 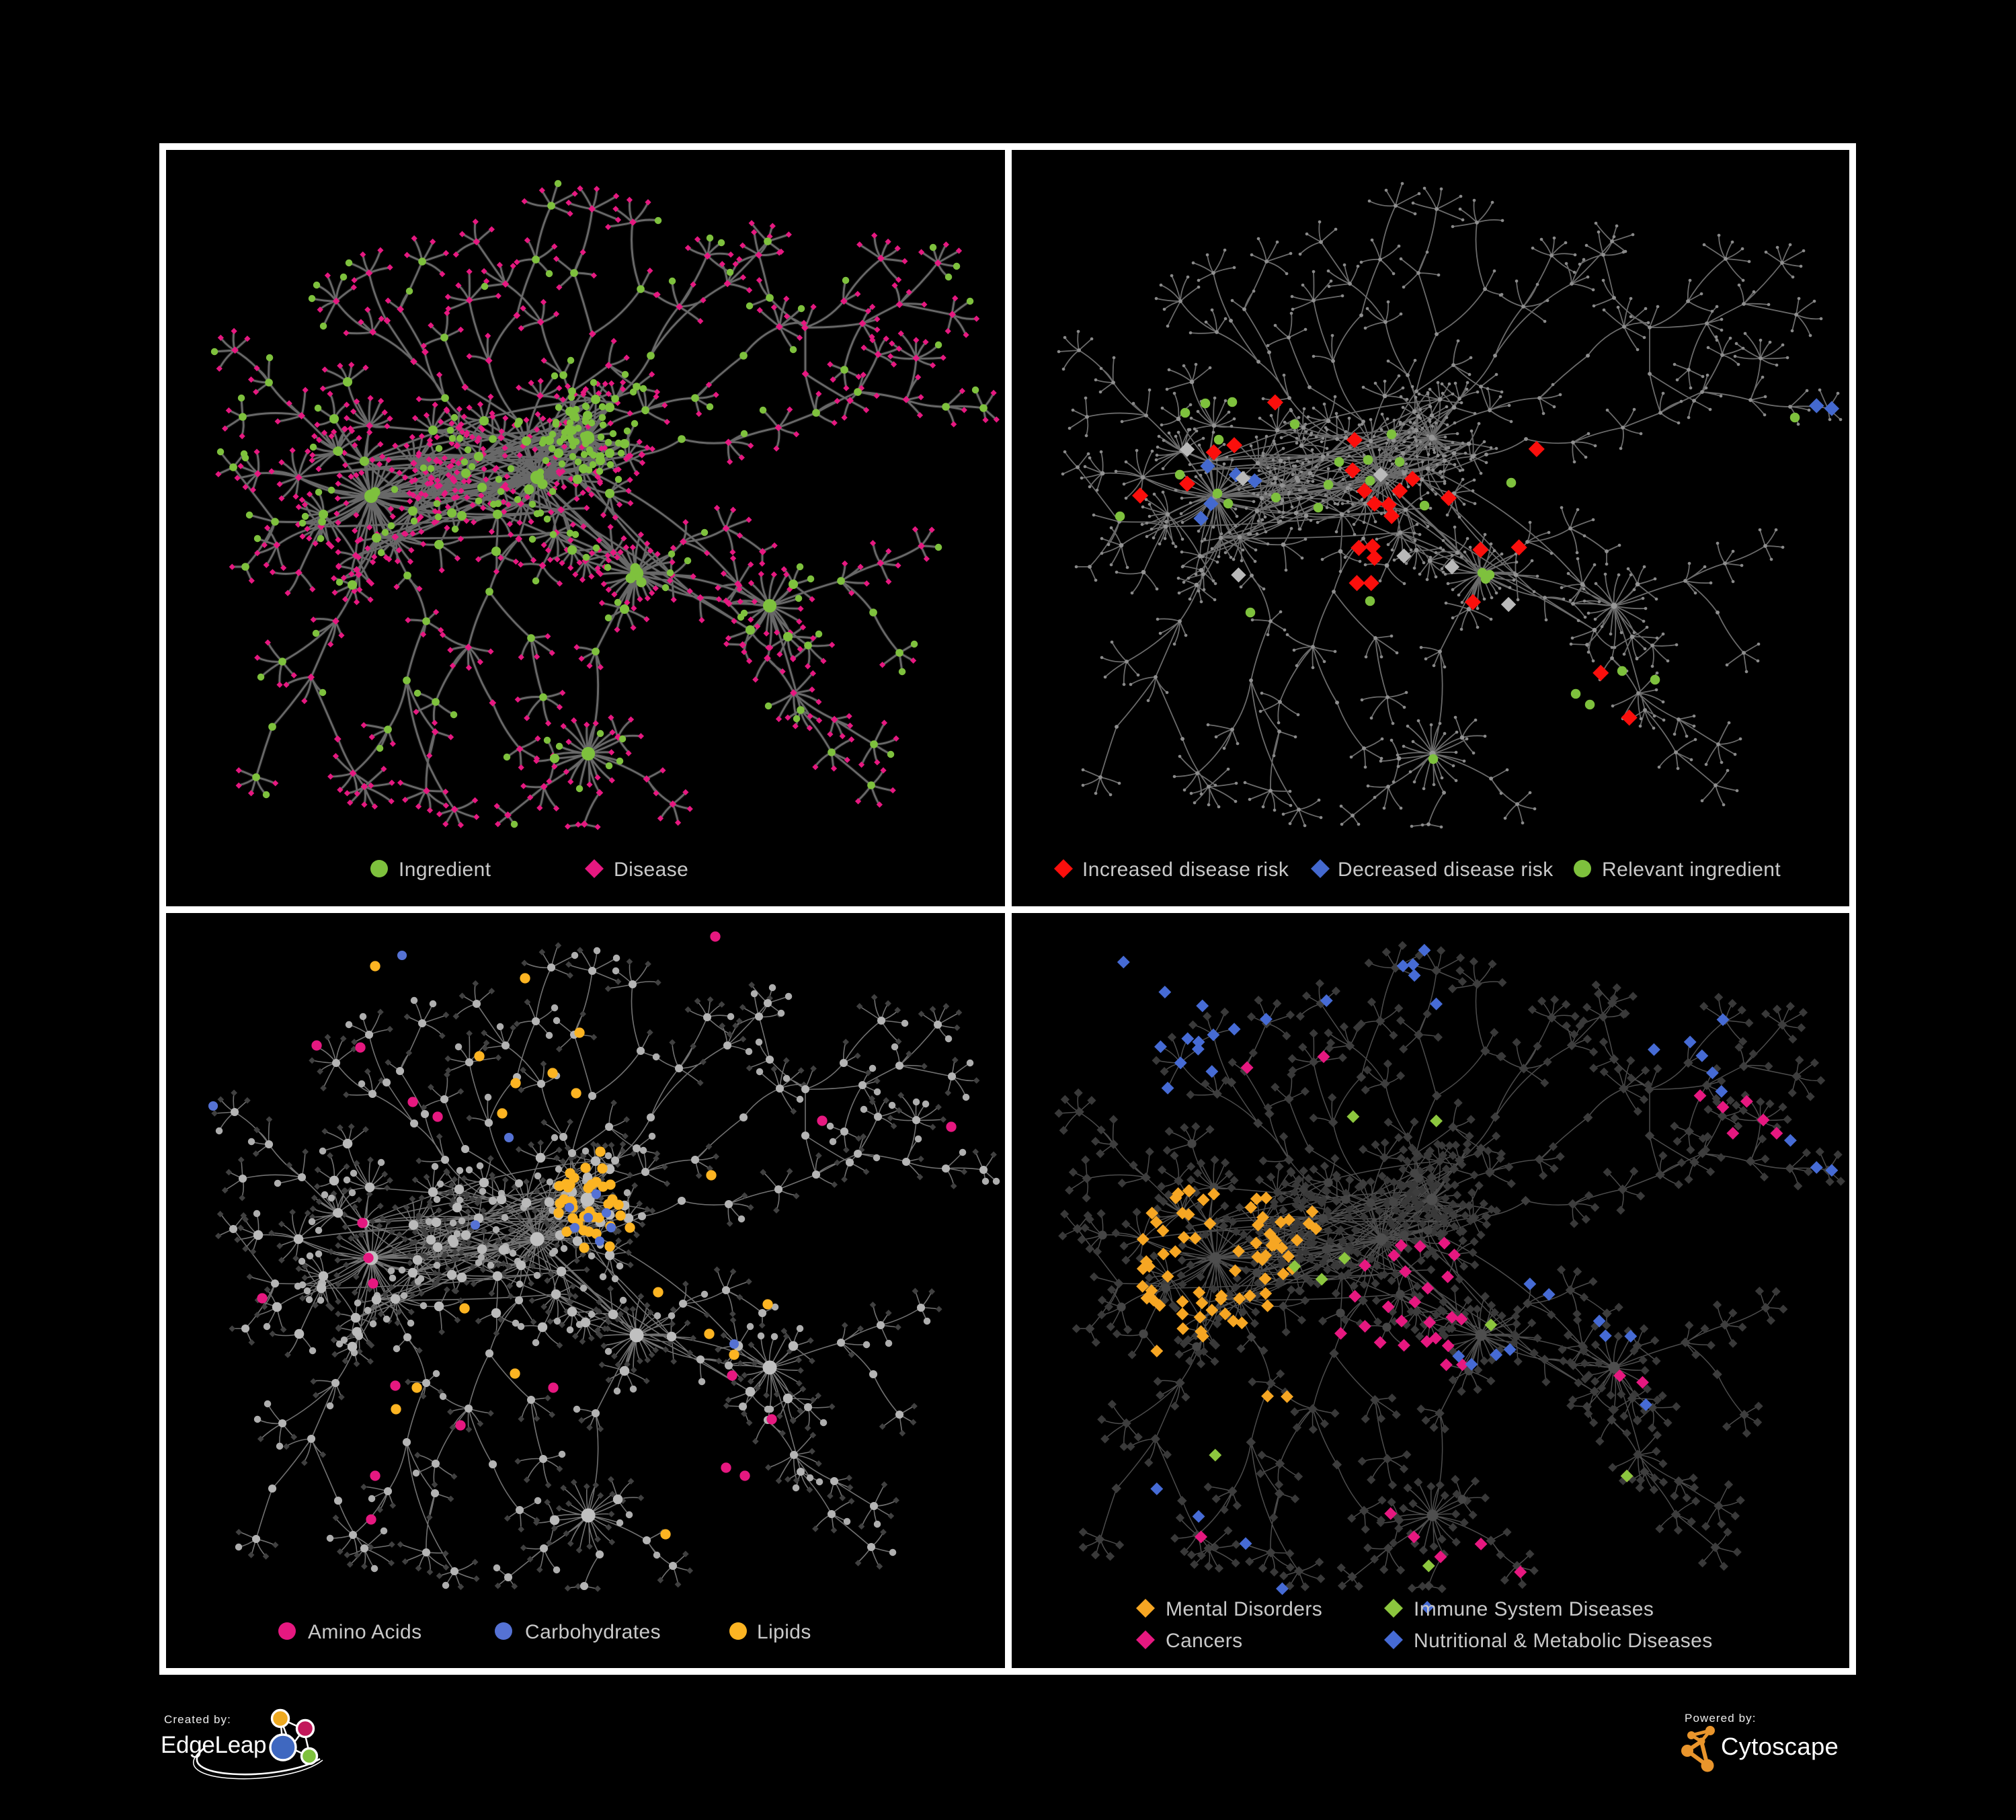 What do you see at coordinates (1721, 1718) in the screenshot?
I see `svg-text: Powered by:` at bounding box center [1721, 1718].